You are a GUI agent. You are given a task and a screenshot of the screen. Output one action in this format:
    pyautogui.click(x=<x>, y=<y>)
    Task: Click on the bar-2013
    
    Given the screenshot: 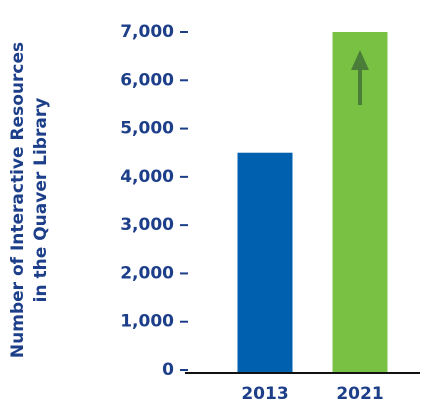 What is the action you would take?
    pyautogui.click(x=265, y=262)
    